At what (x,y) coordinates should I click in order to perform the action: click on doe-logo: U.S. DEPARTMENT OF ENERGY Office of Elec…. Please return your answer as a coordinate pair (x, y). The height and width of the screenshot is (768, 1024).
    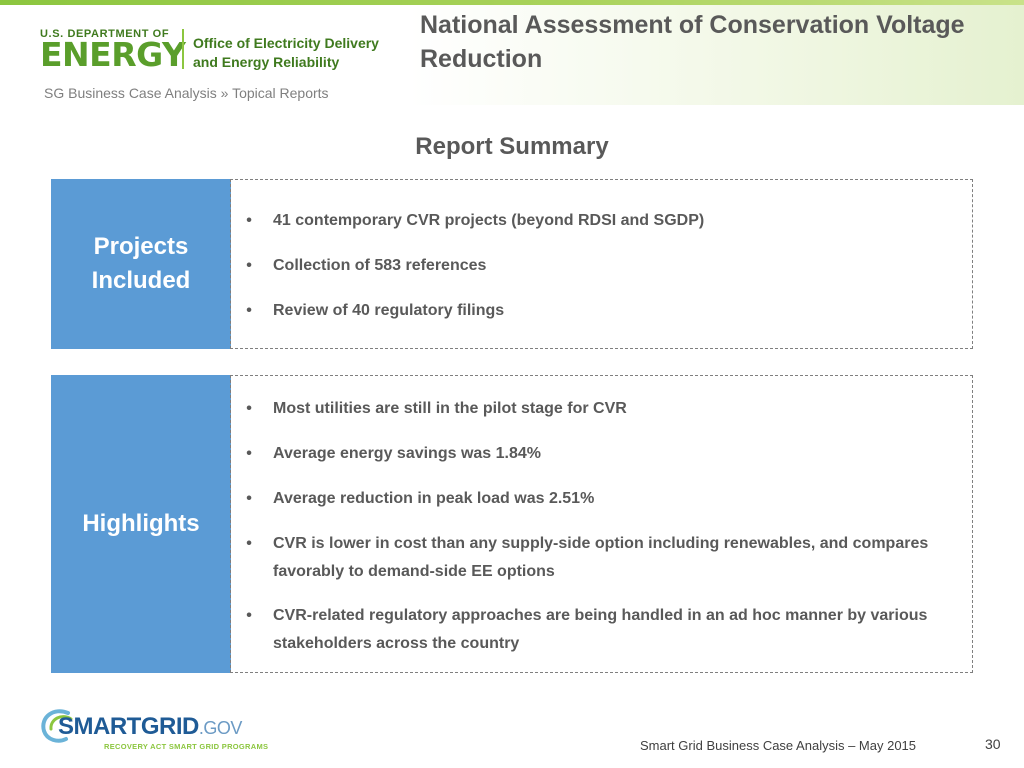
    Looking at the image, I should click on (225, 51).